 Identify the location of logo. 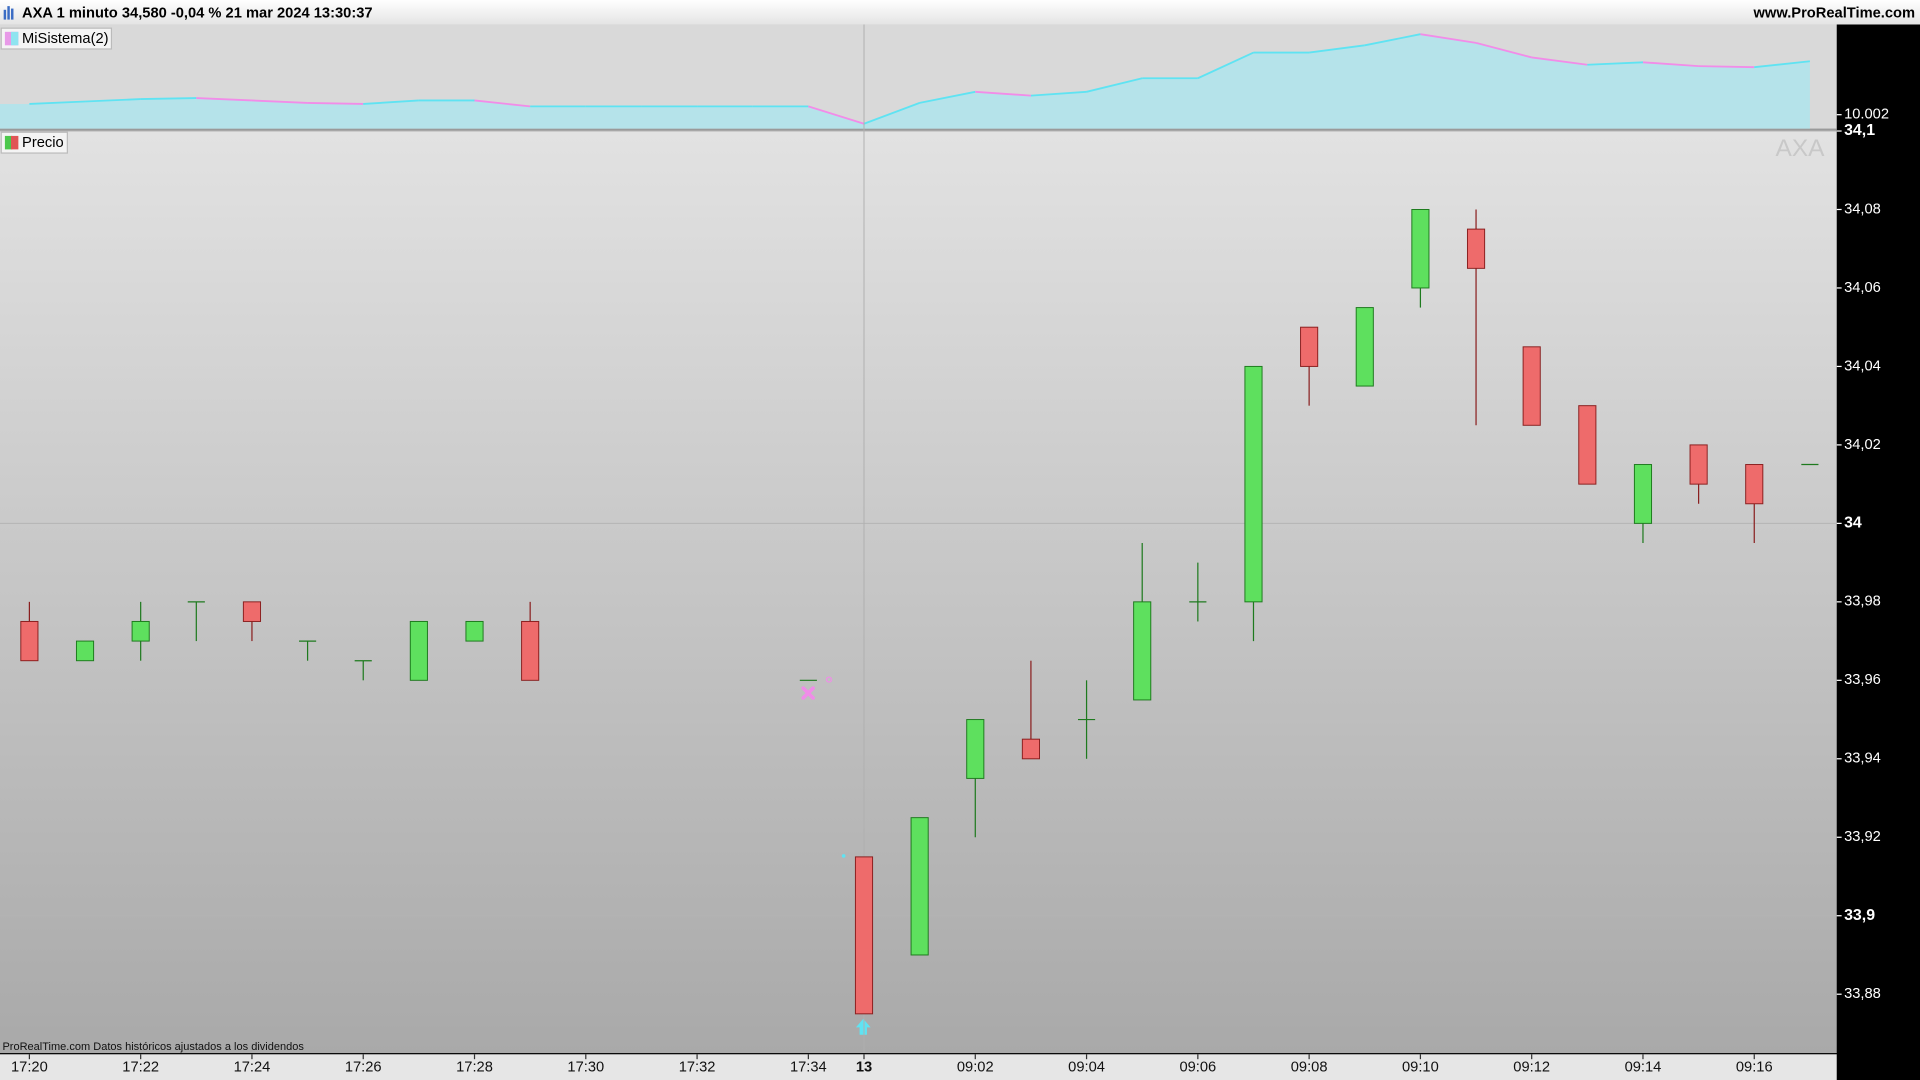
(8, 13).